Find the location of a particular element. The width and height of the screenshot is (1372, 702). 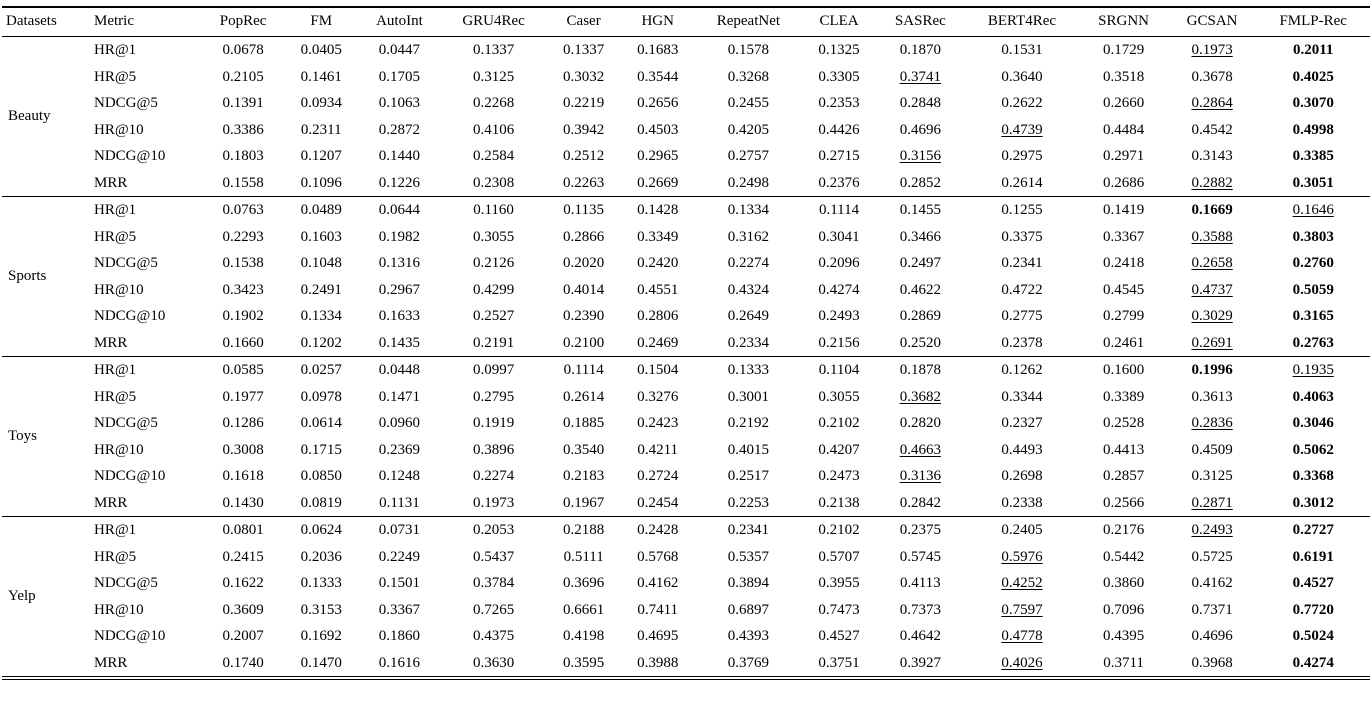

metric-value: 0.3518 is located at coordinates (1123, 76).